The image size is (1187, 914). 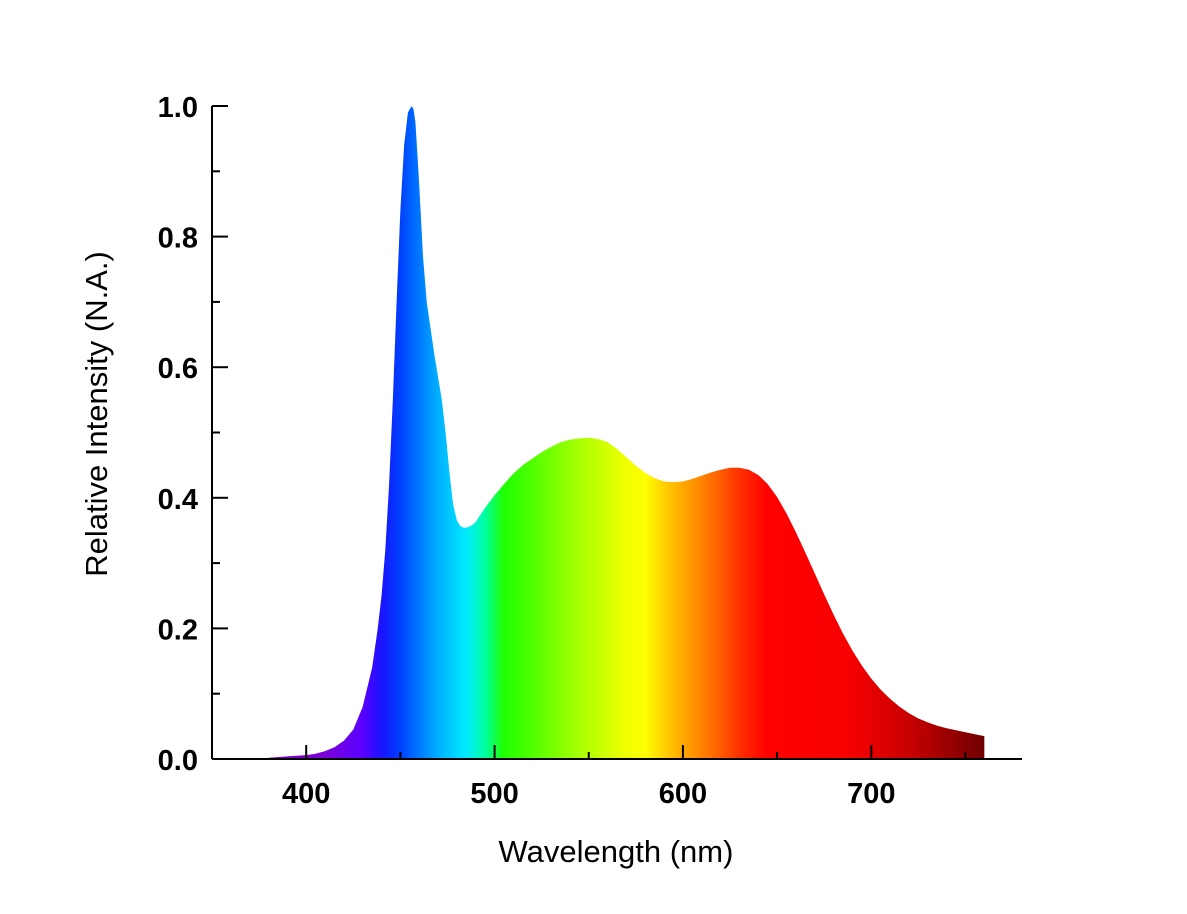 What do you see at coordinates (683, 794) in the screenshot?
I see `x-tick-label: 600` at bounding box center [683, 794].